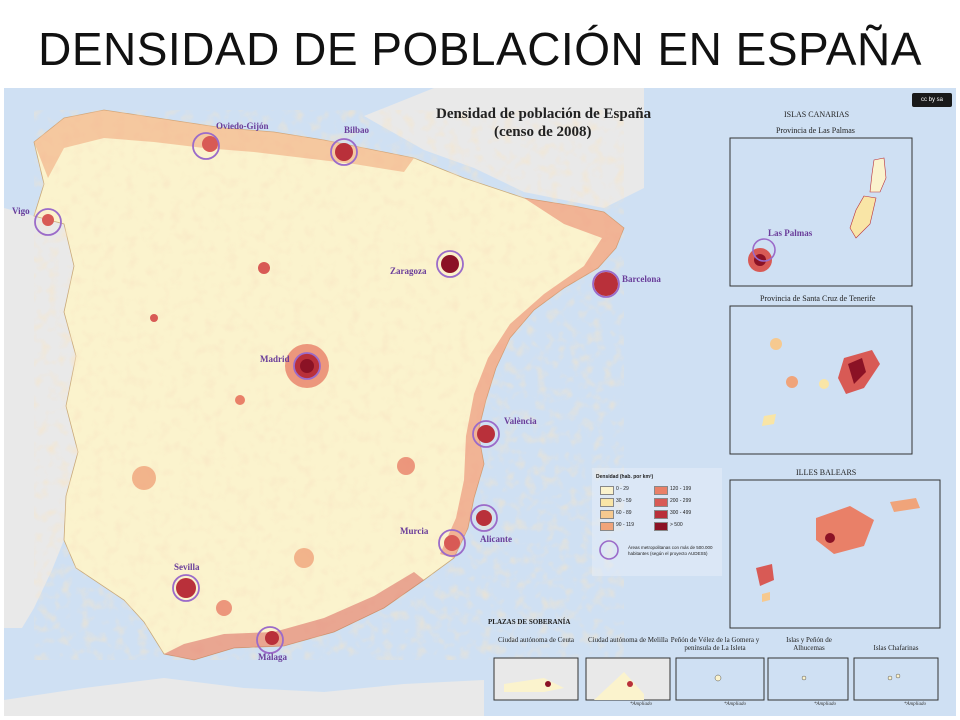 The height and width of the screenshot is (720, 960). What do you see at coordinates (480, 49) in the screenshot?
I see `slide-title: DENSIDAD DE POBLACIÓN EN ESPAÑA` at bounding box center [480, 49].